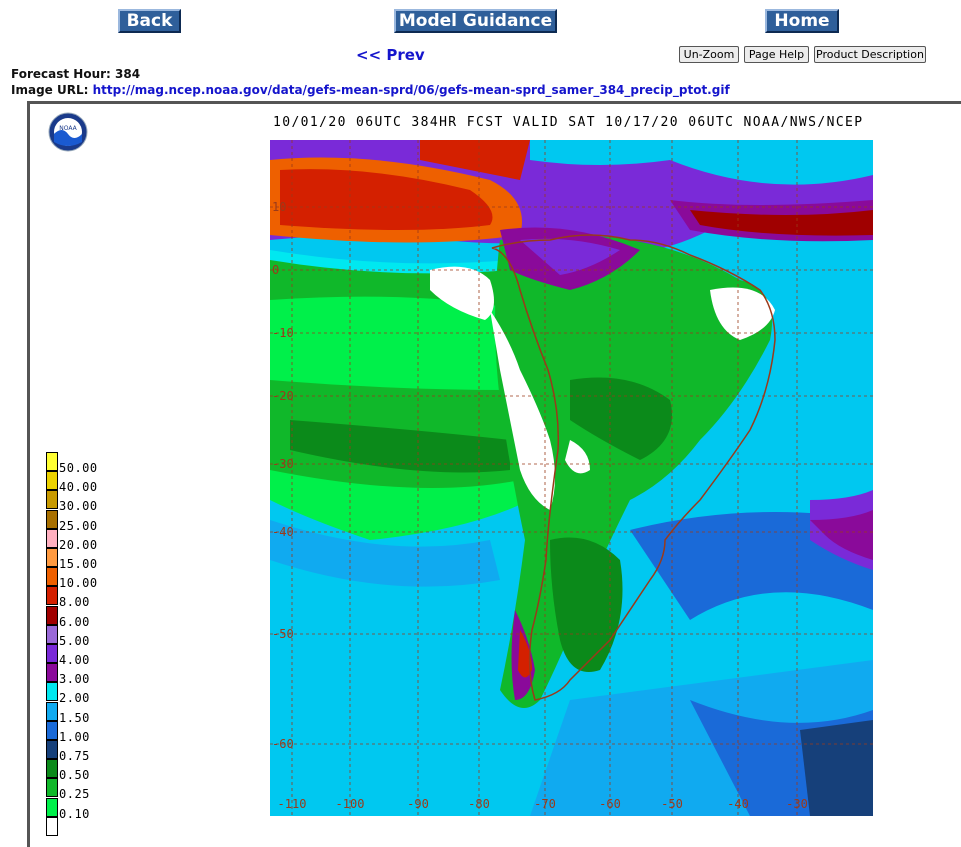 This screenshot has width=961, height=847. I want to click on field-blue-pacific, so click(385, 553).